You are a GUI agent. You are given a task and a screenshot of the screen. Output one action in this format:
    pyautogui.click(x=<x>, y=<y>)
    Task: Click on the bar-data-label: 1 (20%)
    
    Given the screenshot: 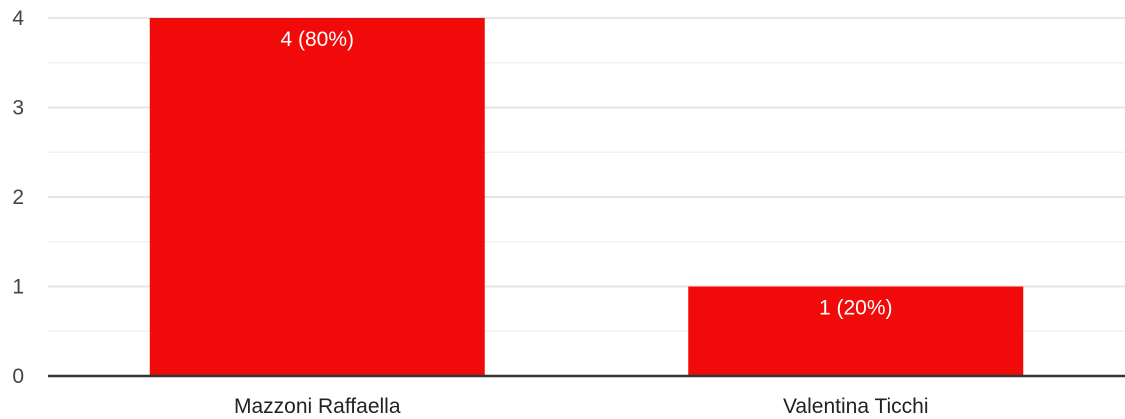 What is the action you would take?
    pyautogui.click(x=856, y=308)
    